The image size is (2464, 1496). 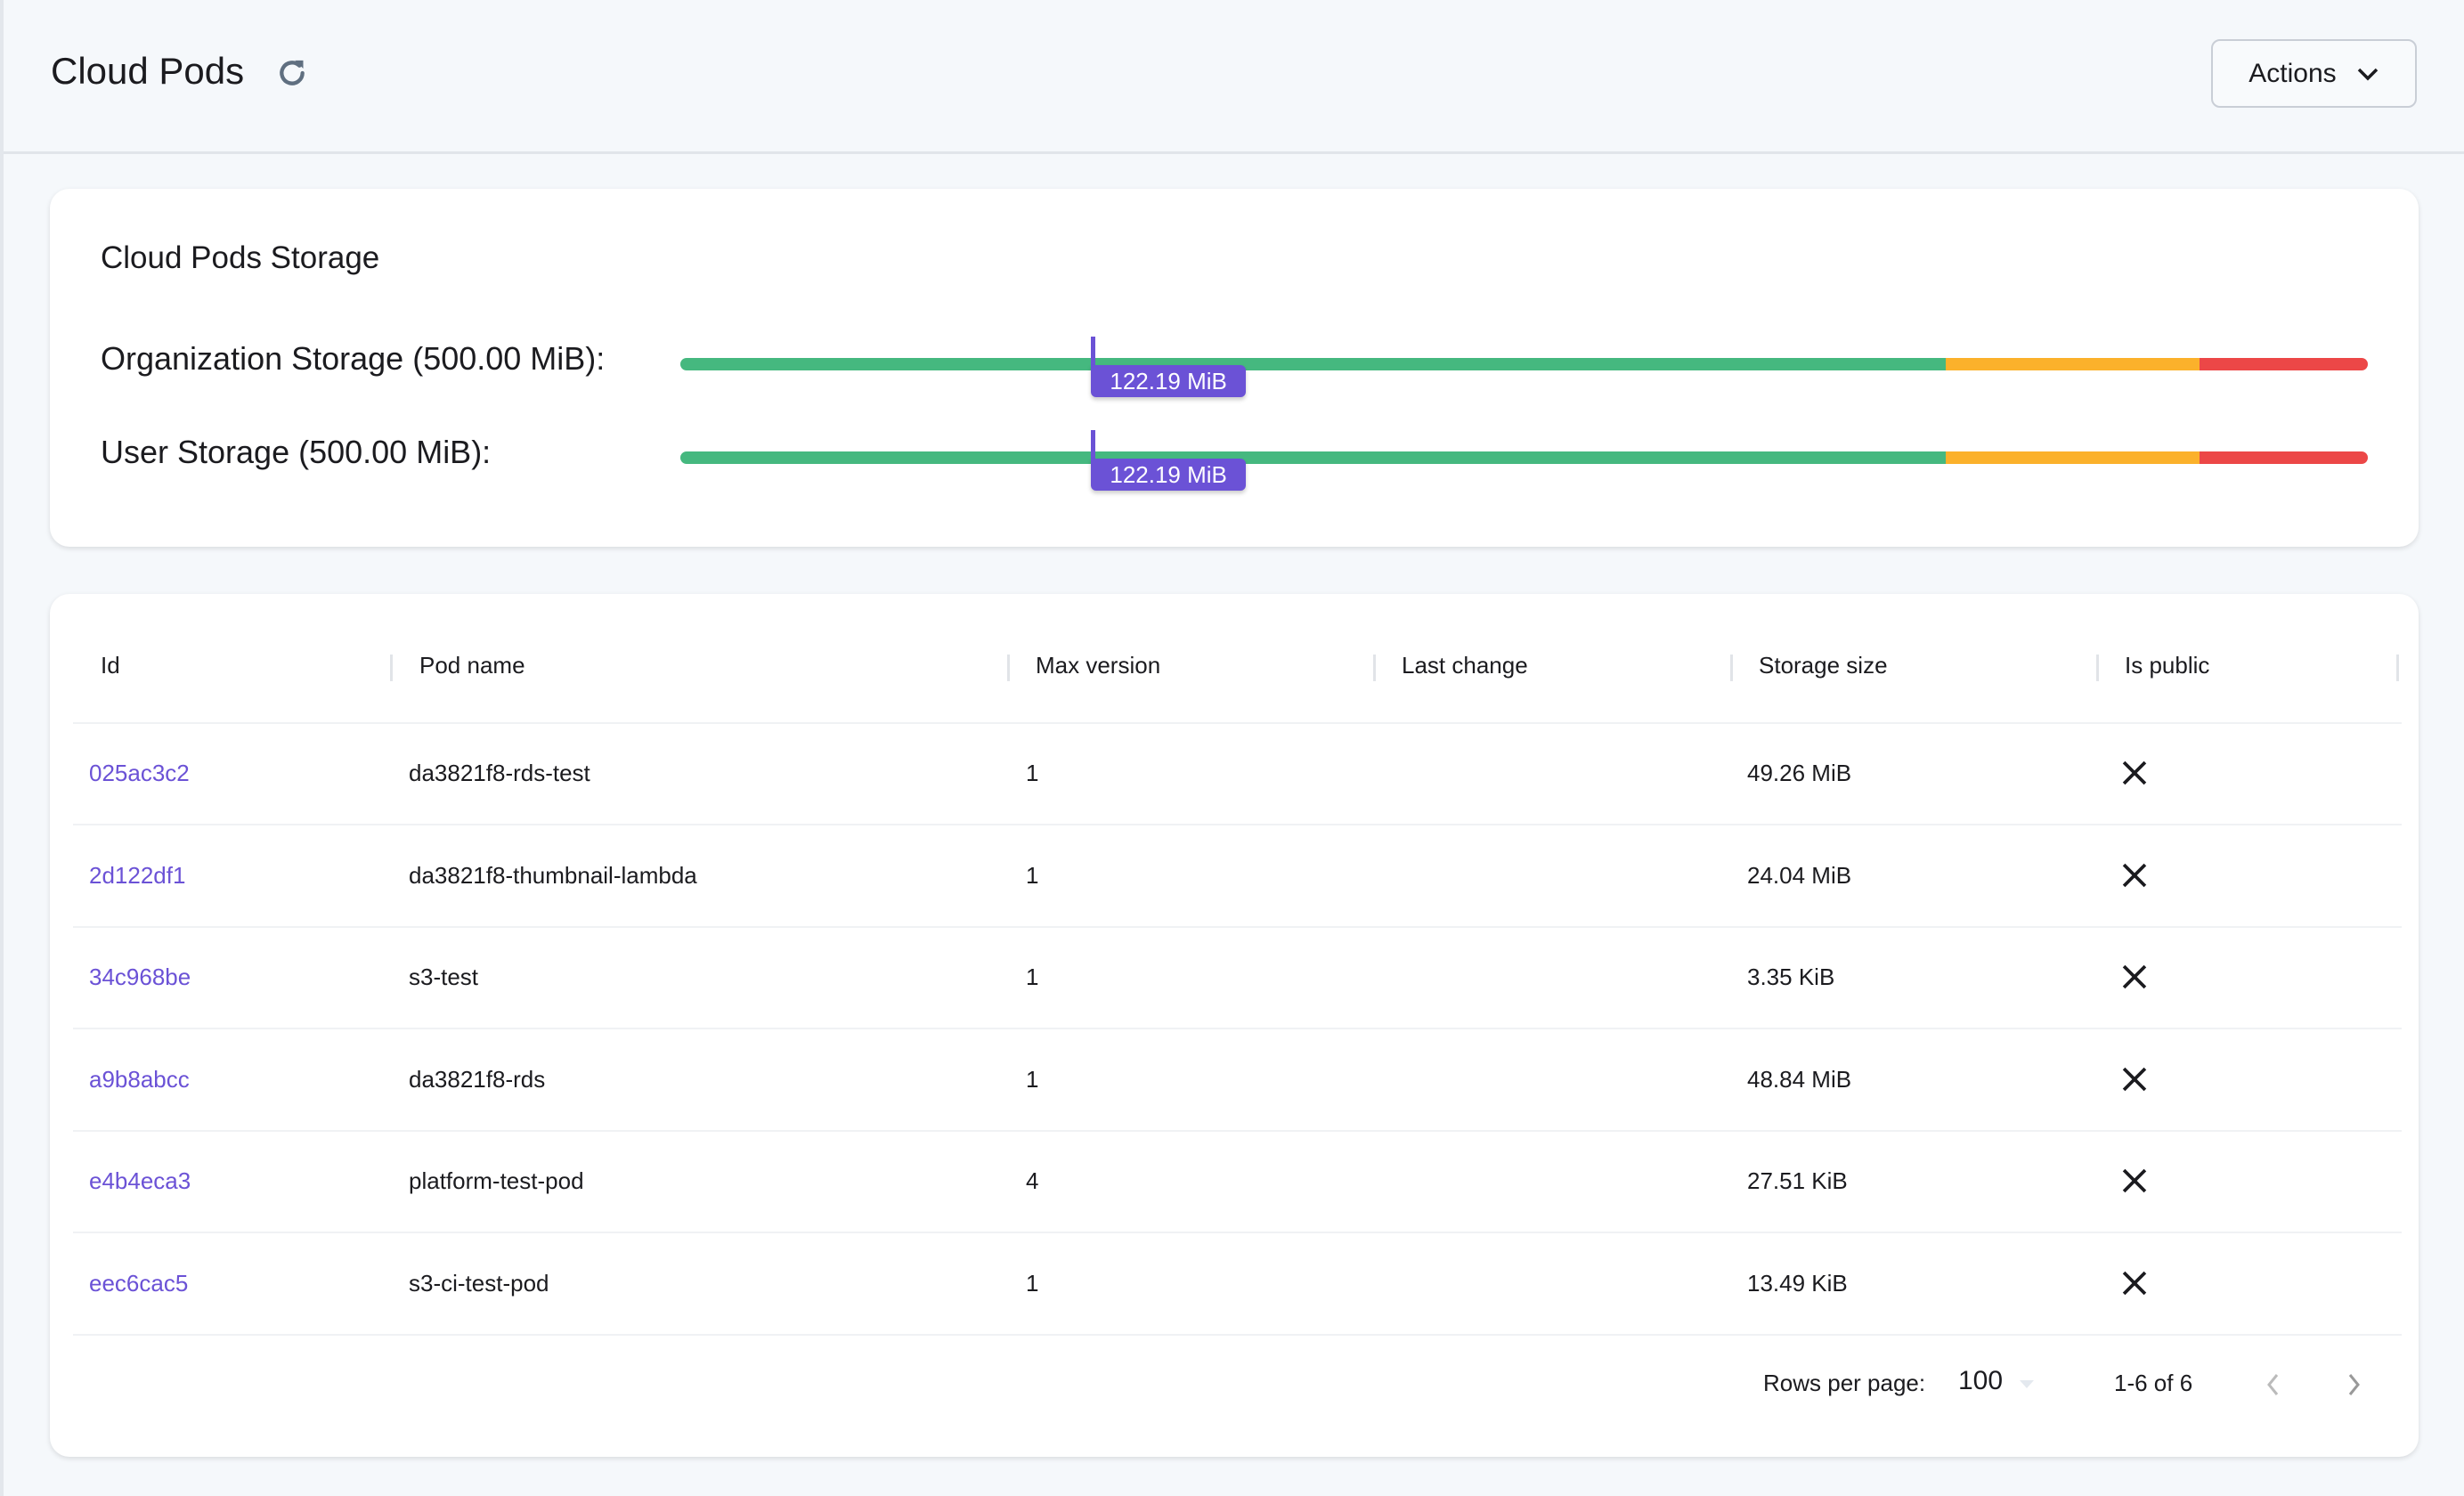 I want to click on column-header: Max version, so click(x=1098, y=665).